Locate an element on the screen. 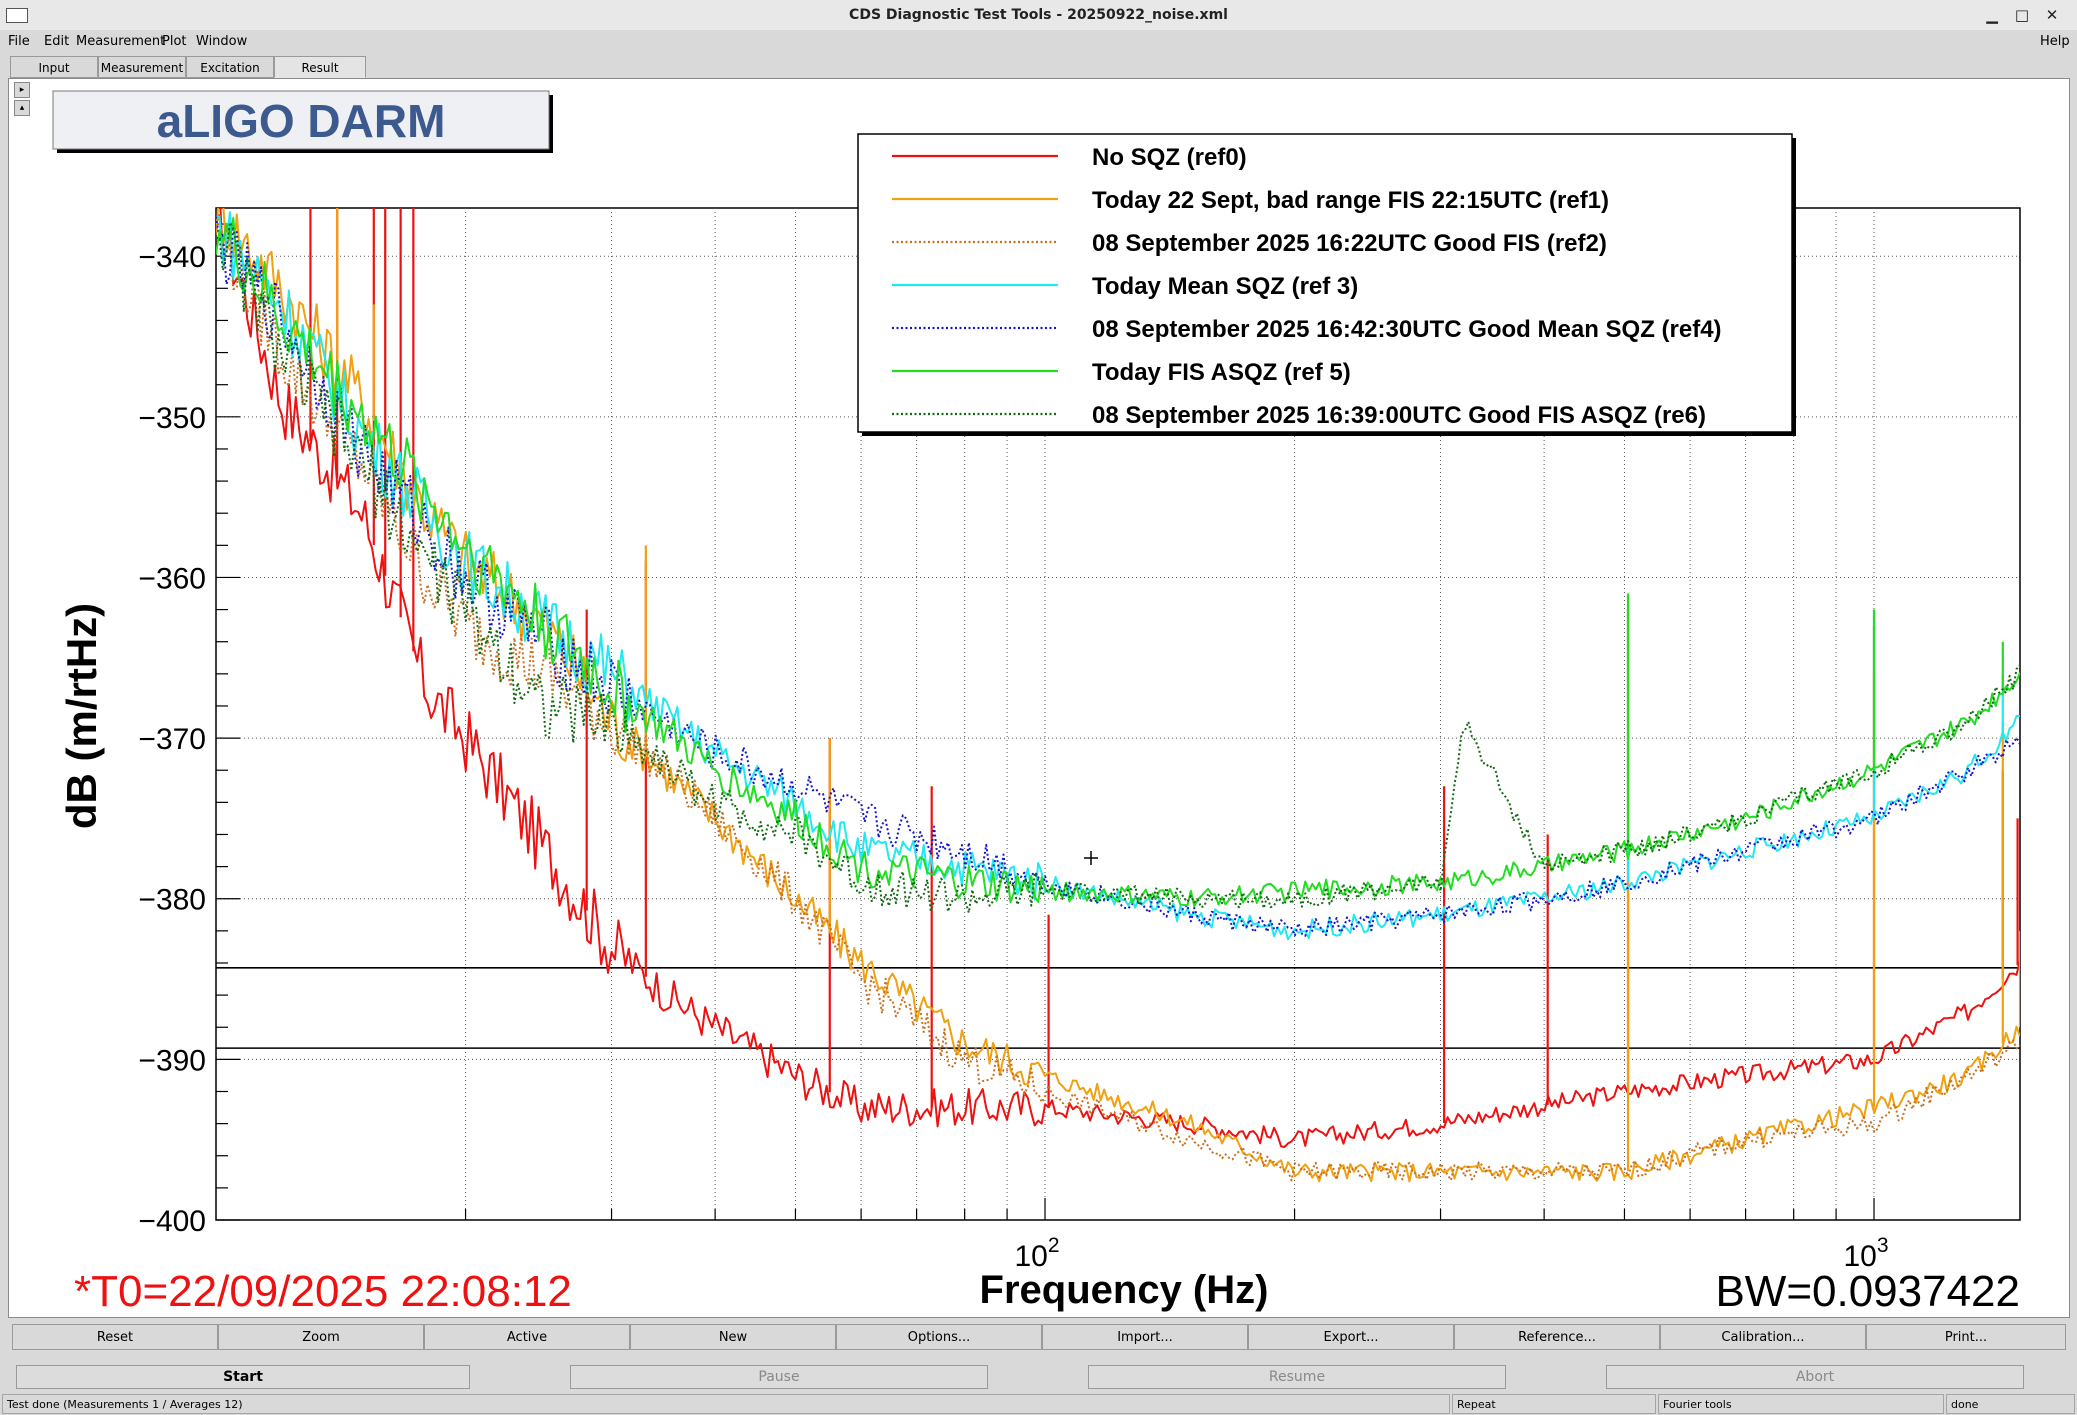 This screenshot has width=2077, height=1415. t0-timestamp: *T0=22/09/2025 22:08:12 is located at coordinates (323, 1291).